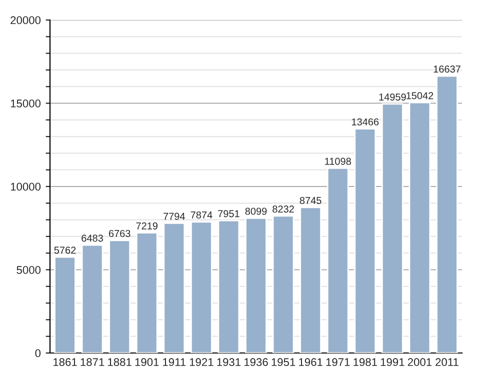  Describe the element at coordinates (420, 362) in the screenshot. I see `x-tick-label: 2001` at that location.